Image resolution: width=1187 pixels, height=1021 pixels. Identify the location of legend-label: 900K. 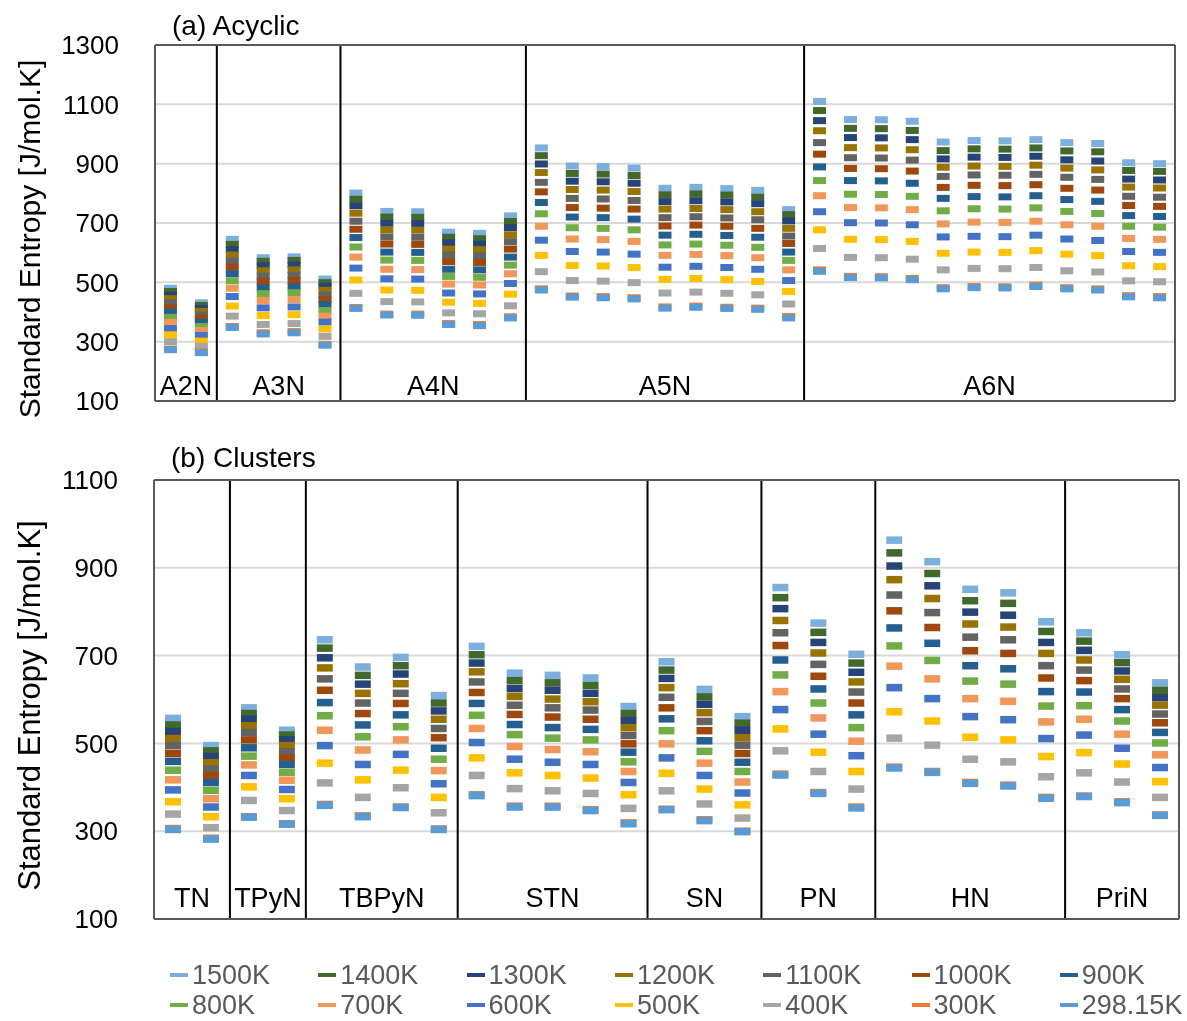
(1113, 975).